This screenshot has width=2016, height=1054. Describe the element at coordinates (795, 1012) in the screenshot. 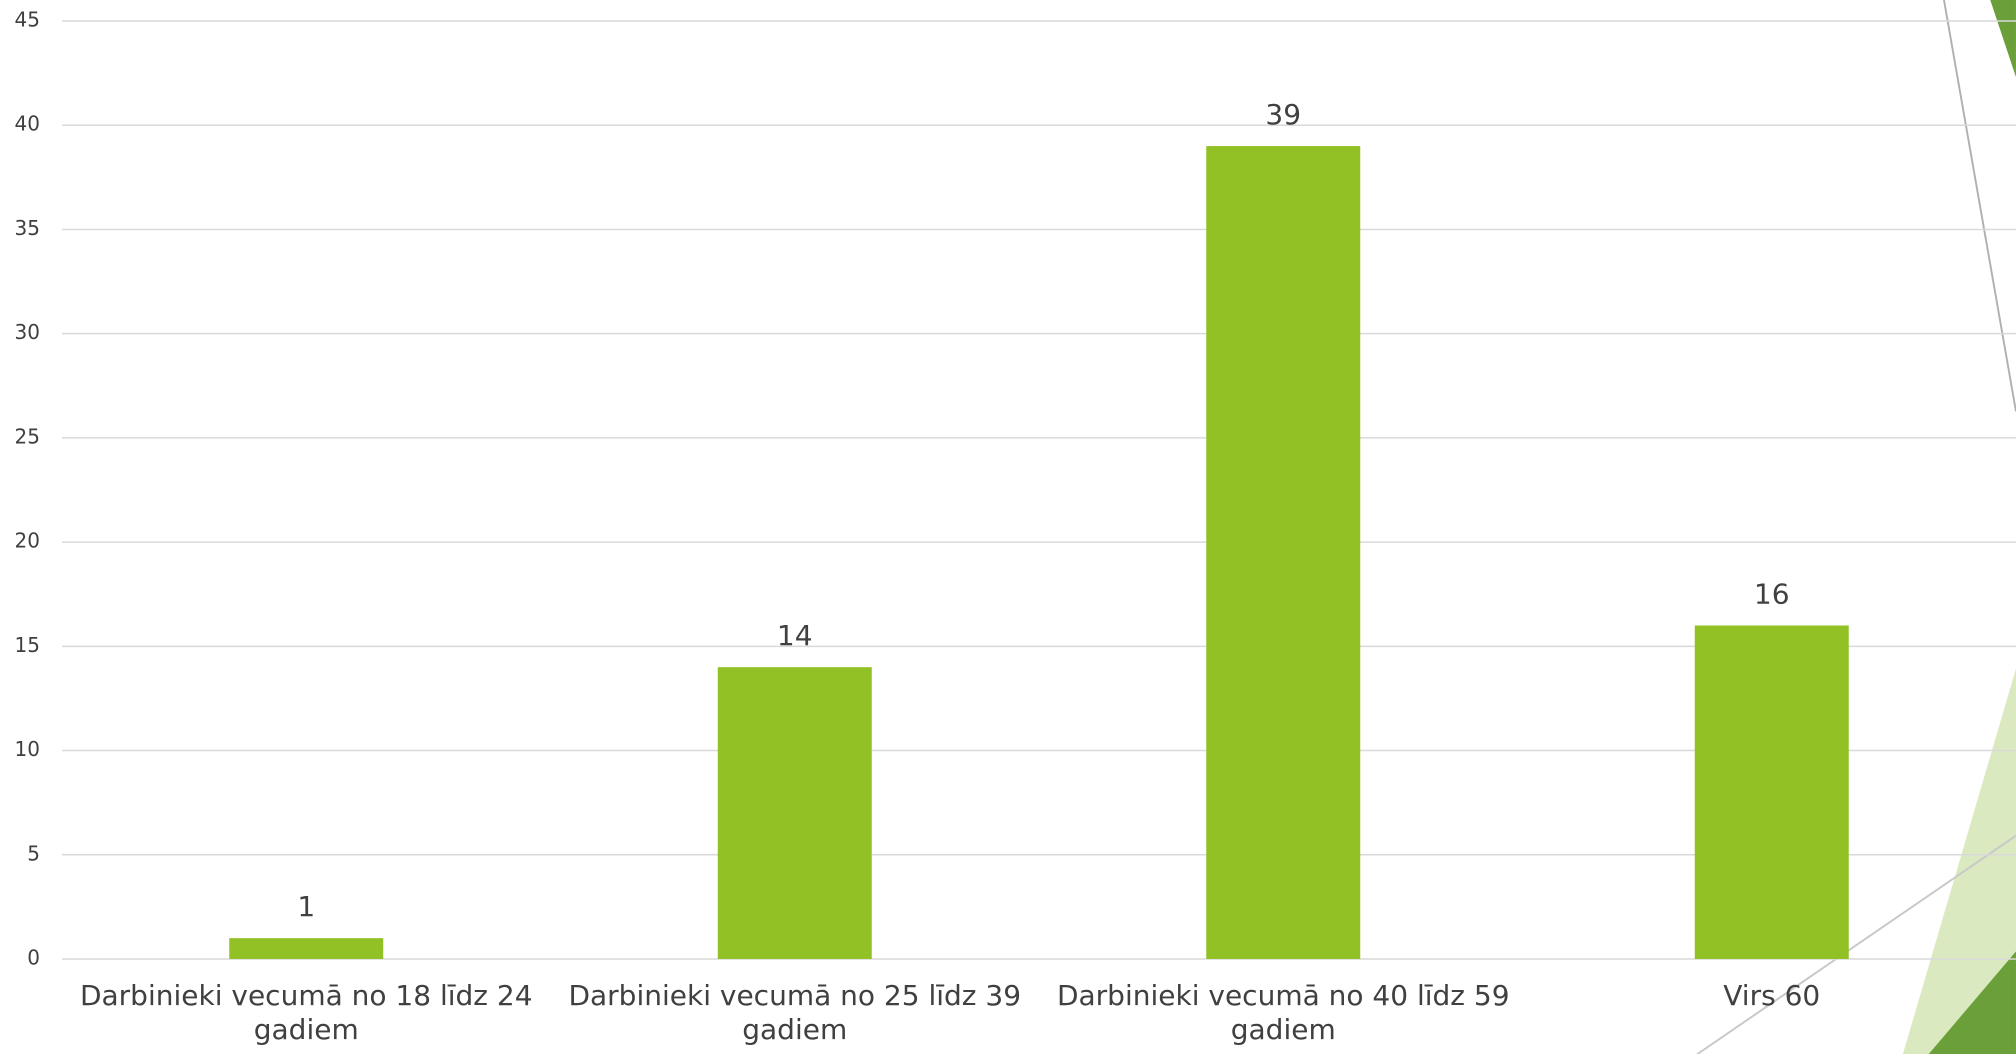

I see `x-tick-label: Darbinieki vecumā no 25 līdz 39 gadiem` at that location.